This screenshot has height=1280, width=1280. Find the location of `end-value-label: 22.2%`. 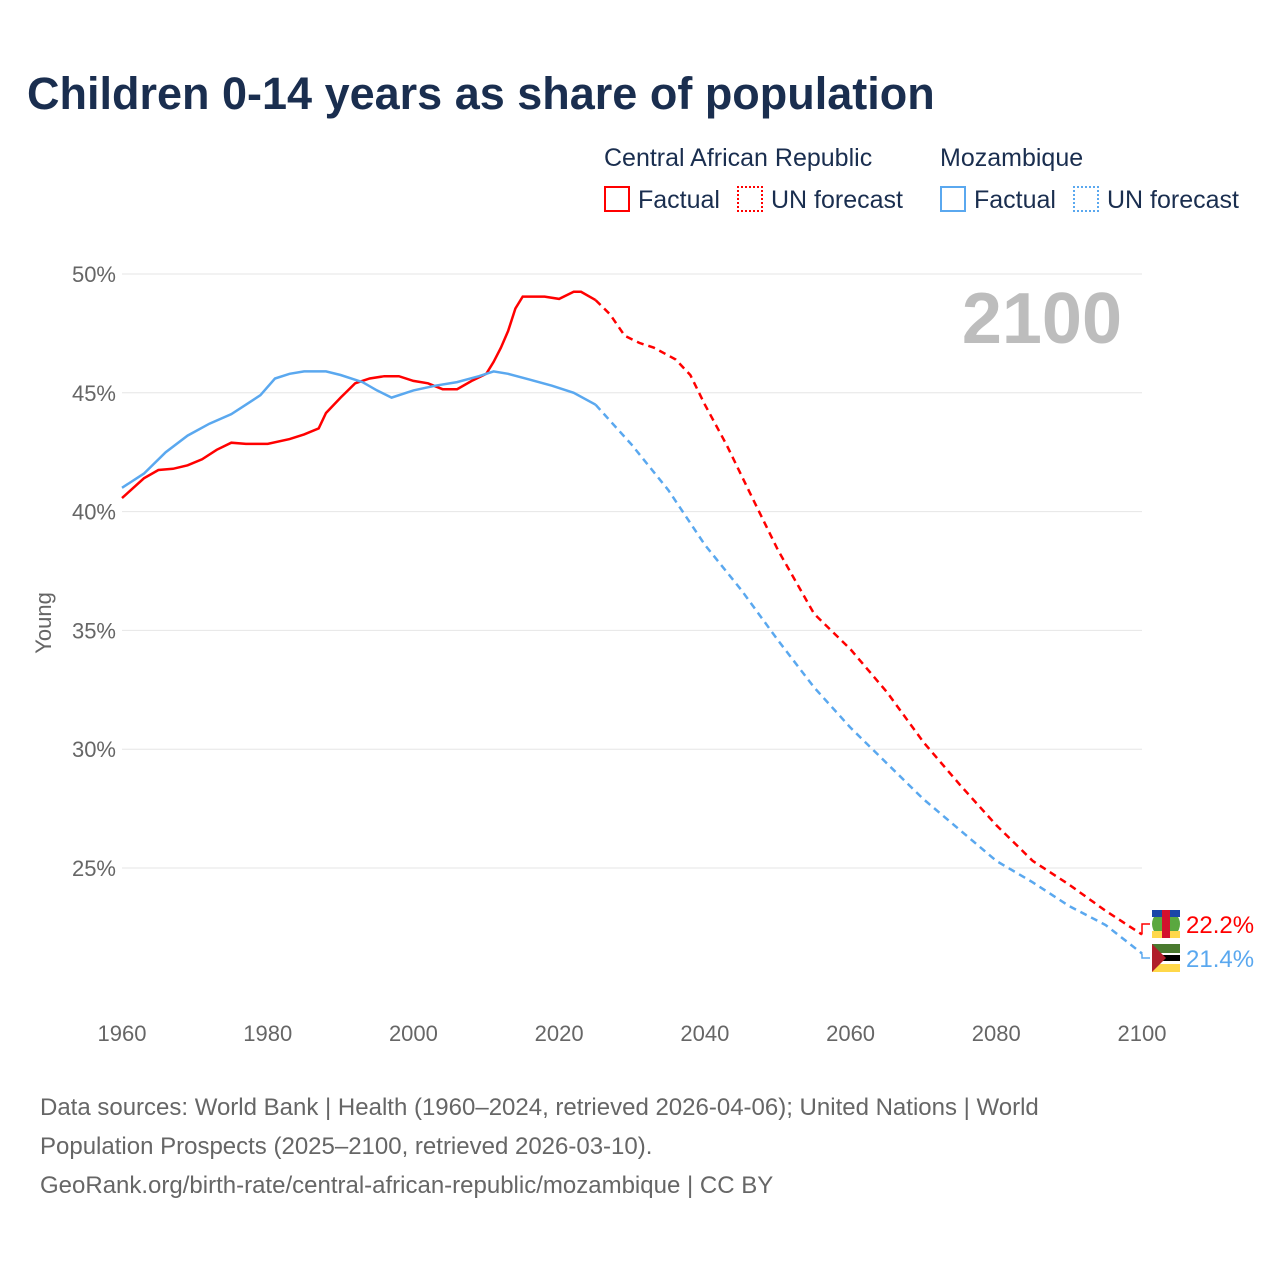

end-value-label: 22.2% is located at coordinates (1220, 925).